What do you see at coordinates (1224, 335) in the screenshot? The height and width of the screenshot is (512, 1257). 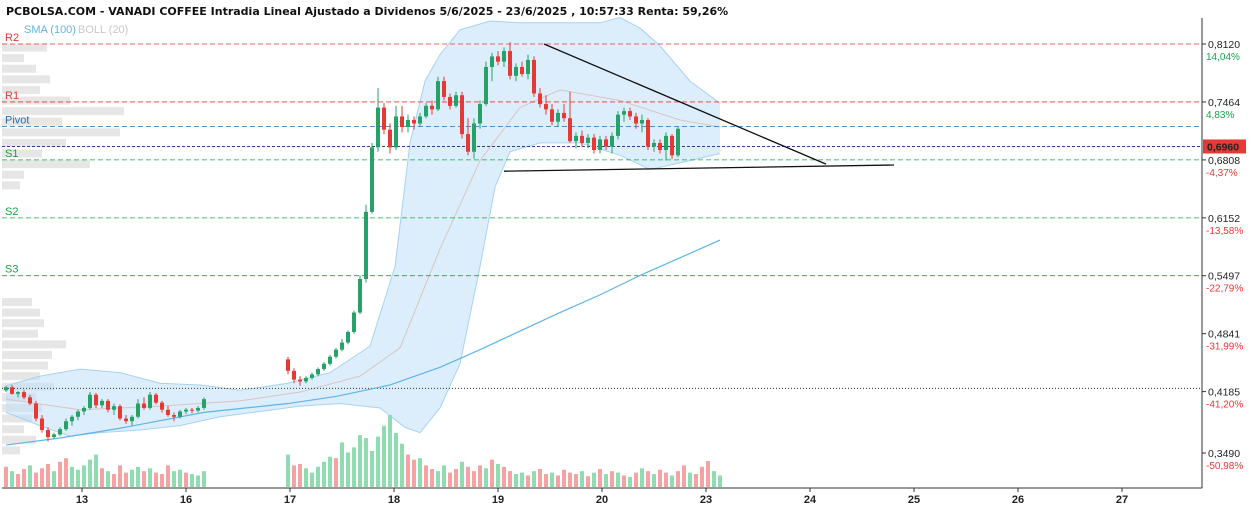 I see `y-tick-label: 0,4841` at bounding box center [1224, 335].